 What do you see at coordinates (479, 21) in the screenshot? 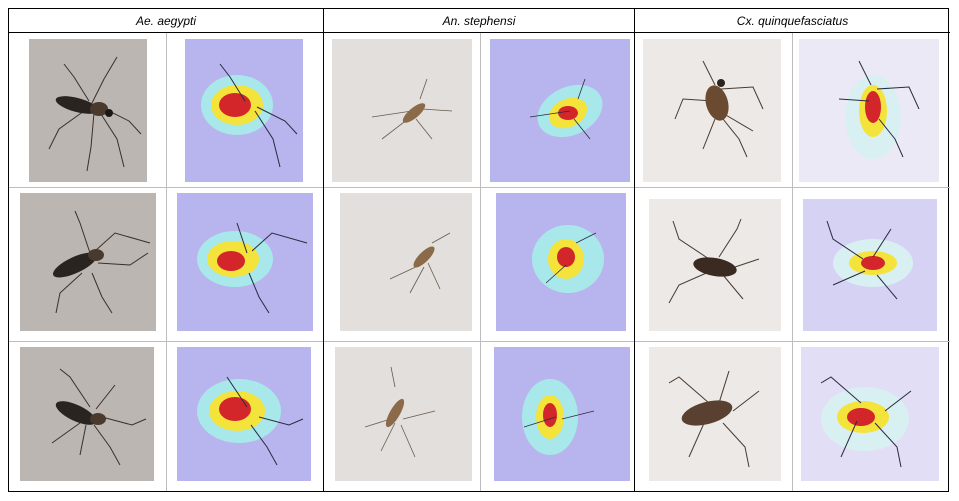
I see `column-header: An. stephensi` at bounding box center [479, 21].